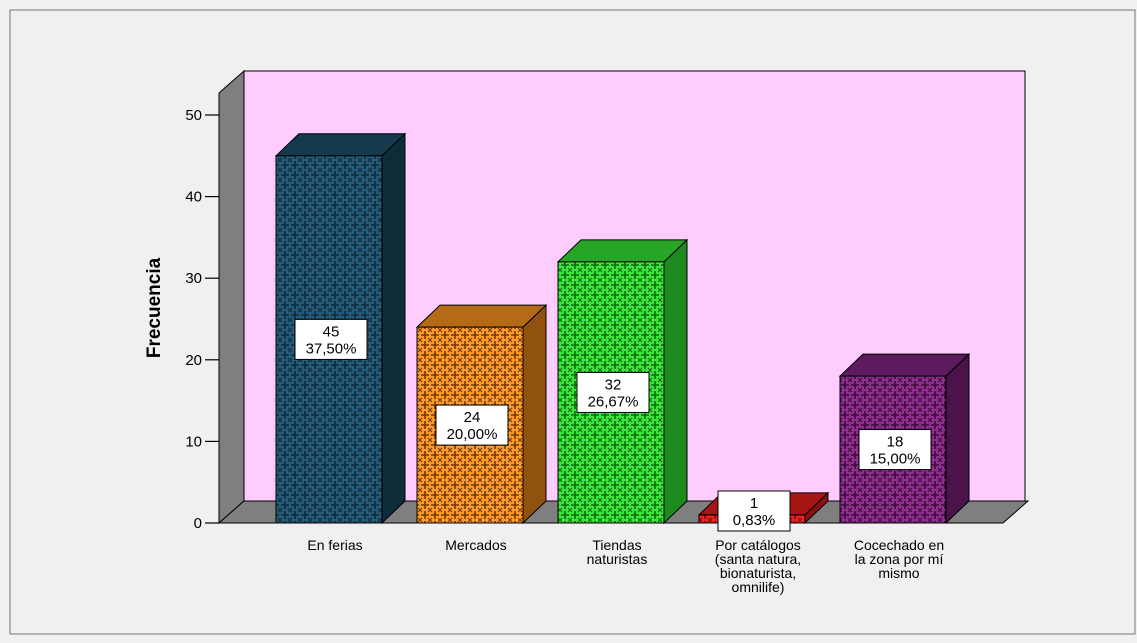  What do you see at coordinates (154, 307) in the screenshot?
I see `y-axis-title: Frecuencia` at bounding box center [154, 307].